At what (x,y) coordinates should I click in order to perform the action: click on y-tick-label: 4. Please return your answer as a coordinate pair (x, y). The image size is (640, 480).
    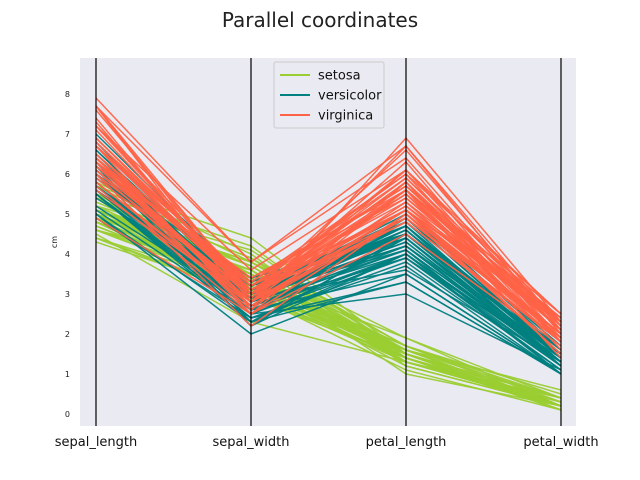
    Looking at the image, I should click on (67, 254).